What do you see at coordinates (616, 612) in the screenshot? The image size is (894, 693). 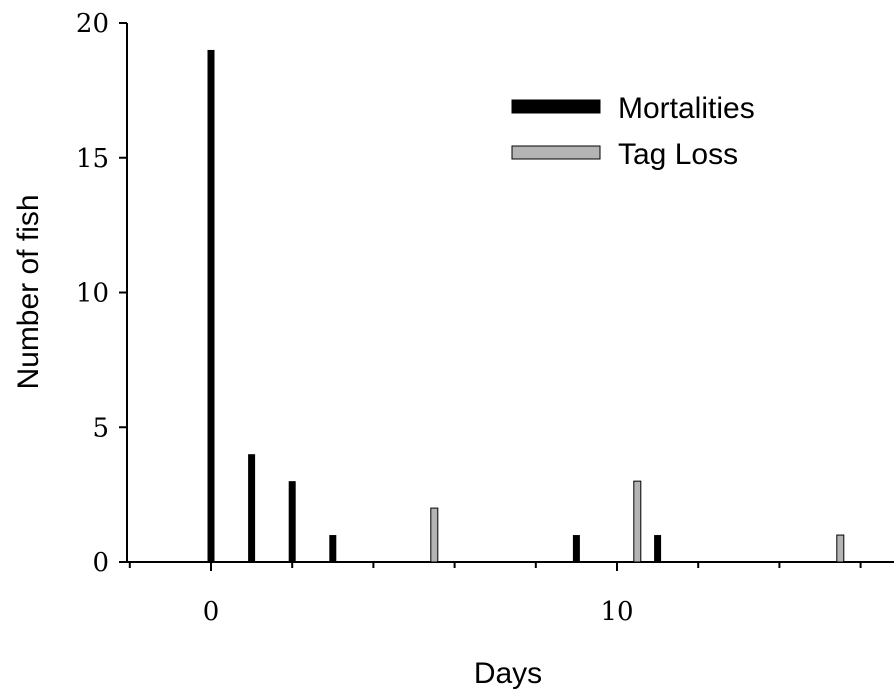 I see `x-tick-label-10: 10` at bounding box center [616, 612].